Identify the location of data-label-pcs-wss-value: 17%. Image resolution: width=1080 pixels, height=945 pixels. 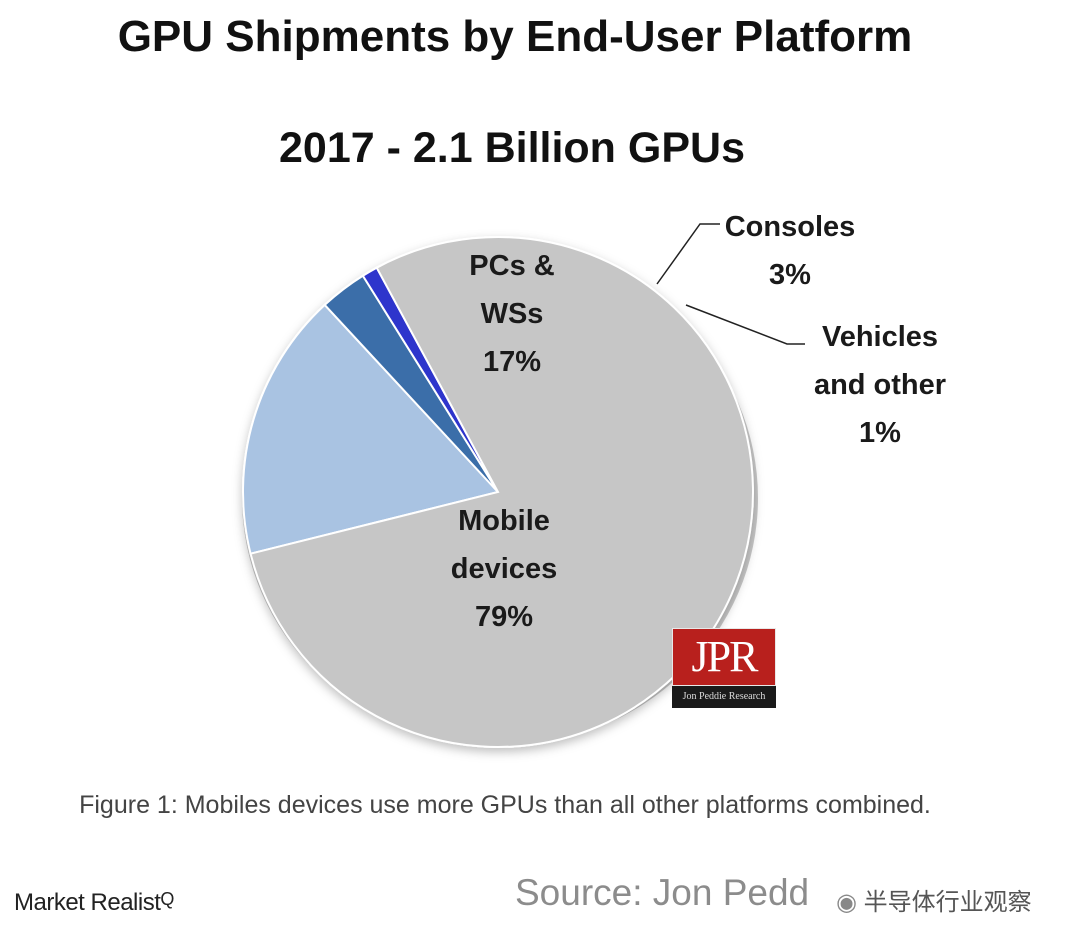
(512, 362).